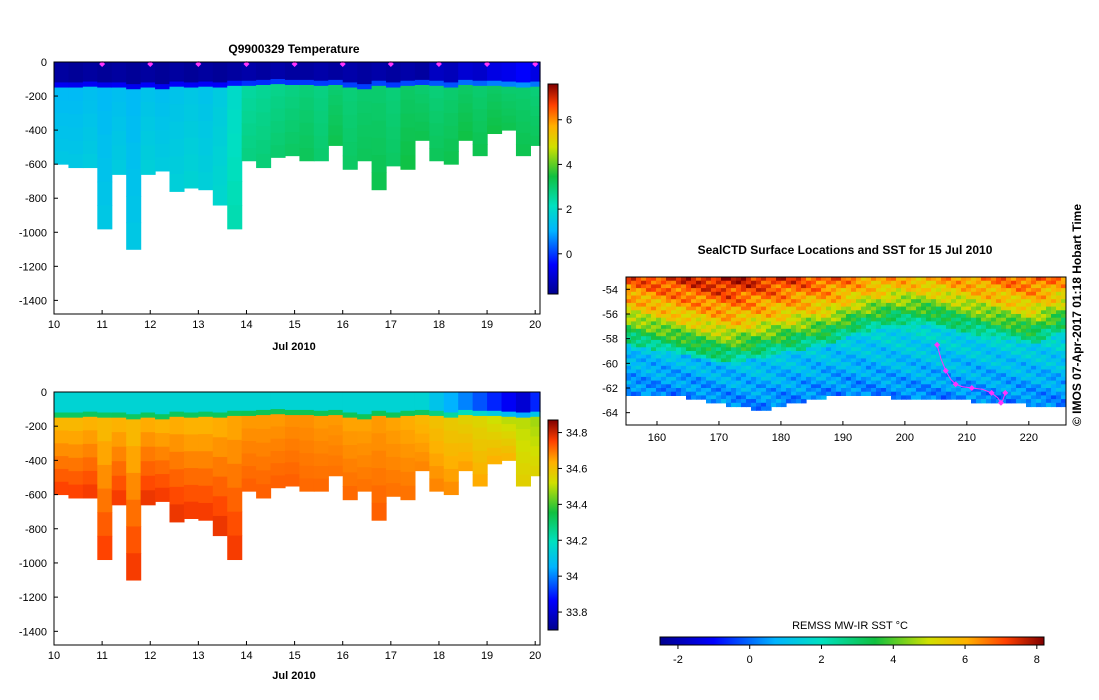 The width and height of the screenshot is (1099, 700). I want to click on sst-colorbar-ticks: -2 0 2 4 6 8, so click(856, 655).